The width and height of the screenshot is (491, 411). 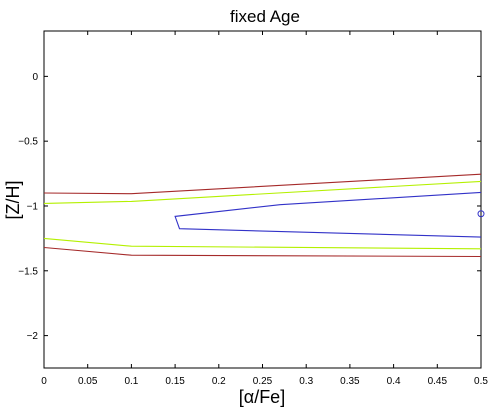 I want to click on x-tick-label: 0.25, so click(x=263, y=381).